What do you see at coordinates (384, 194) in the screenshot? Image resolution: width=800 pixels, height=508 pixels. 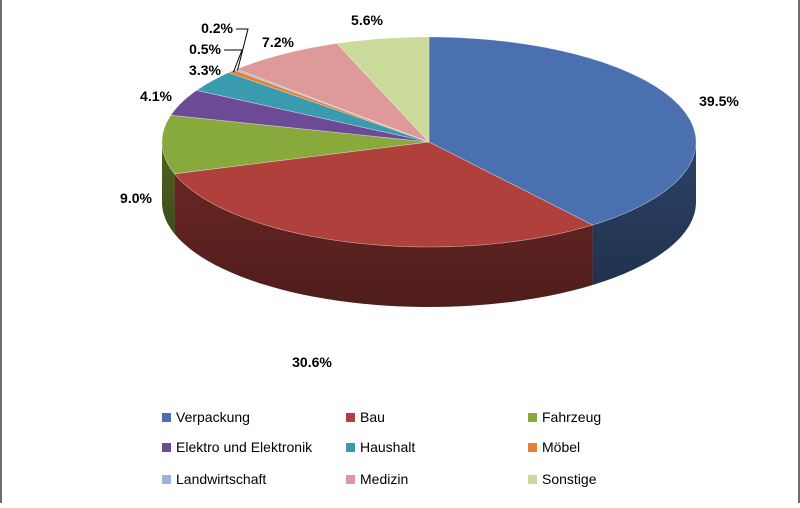 I see `pie-slice-bau` at bounding box center [384, 194].